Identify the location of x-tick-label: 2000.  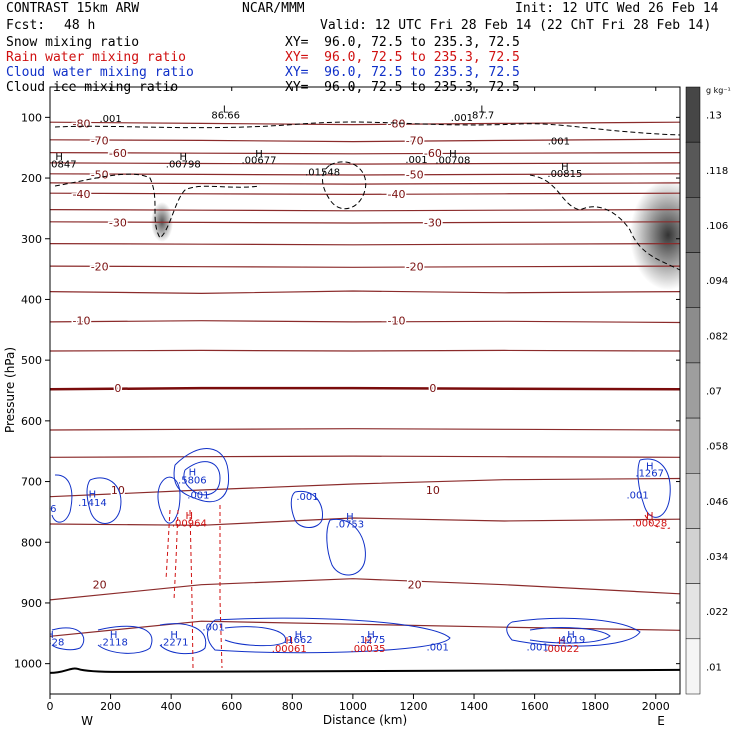
(656, 706).